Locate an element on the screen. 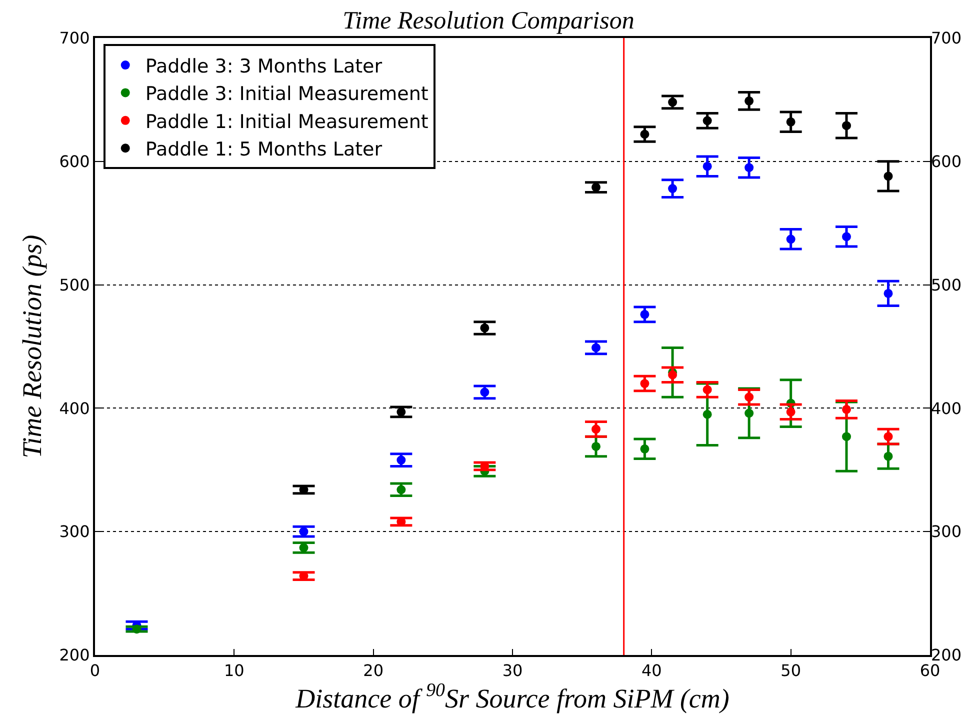 Image resolution: width=977 pixels, height=724 pixels. chart-title: Time Resolution Comparison is located at coordinates (488, 20).